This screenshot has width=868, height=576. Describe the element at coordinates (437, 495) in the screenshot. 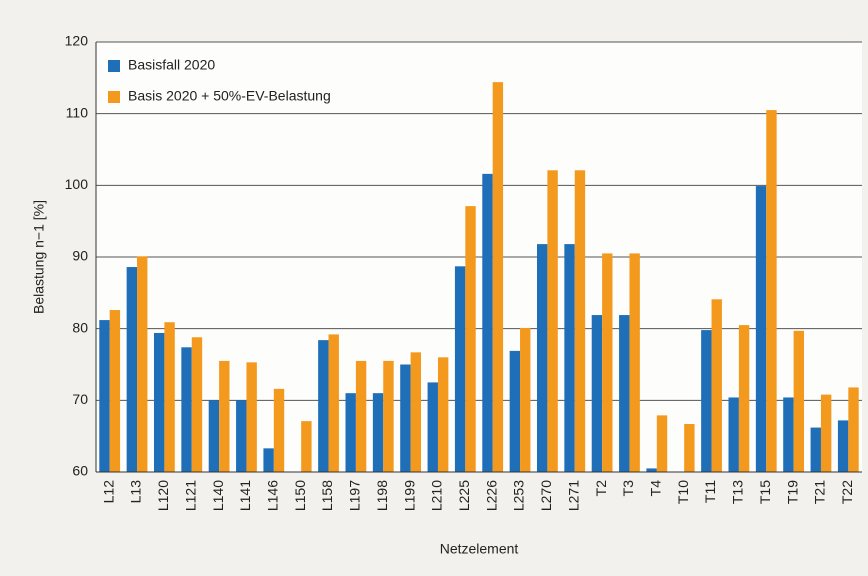

I see `x-tick-label: L210` at that location.